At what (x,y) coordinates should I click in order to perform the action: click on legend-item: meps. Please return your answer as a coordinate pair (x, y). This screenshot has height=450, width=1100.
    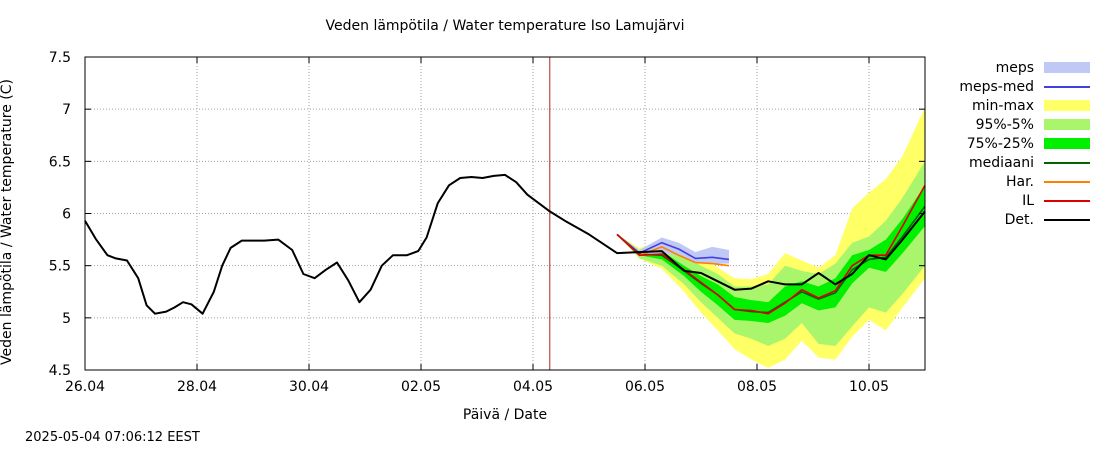
    Looking at the image, I should click on (1015, 67).